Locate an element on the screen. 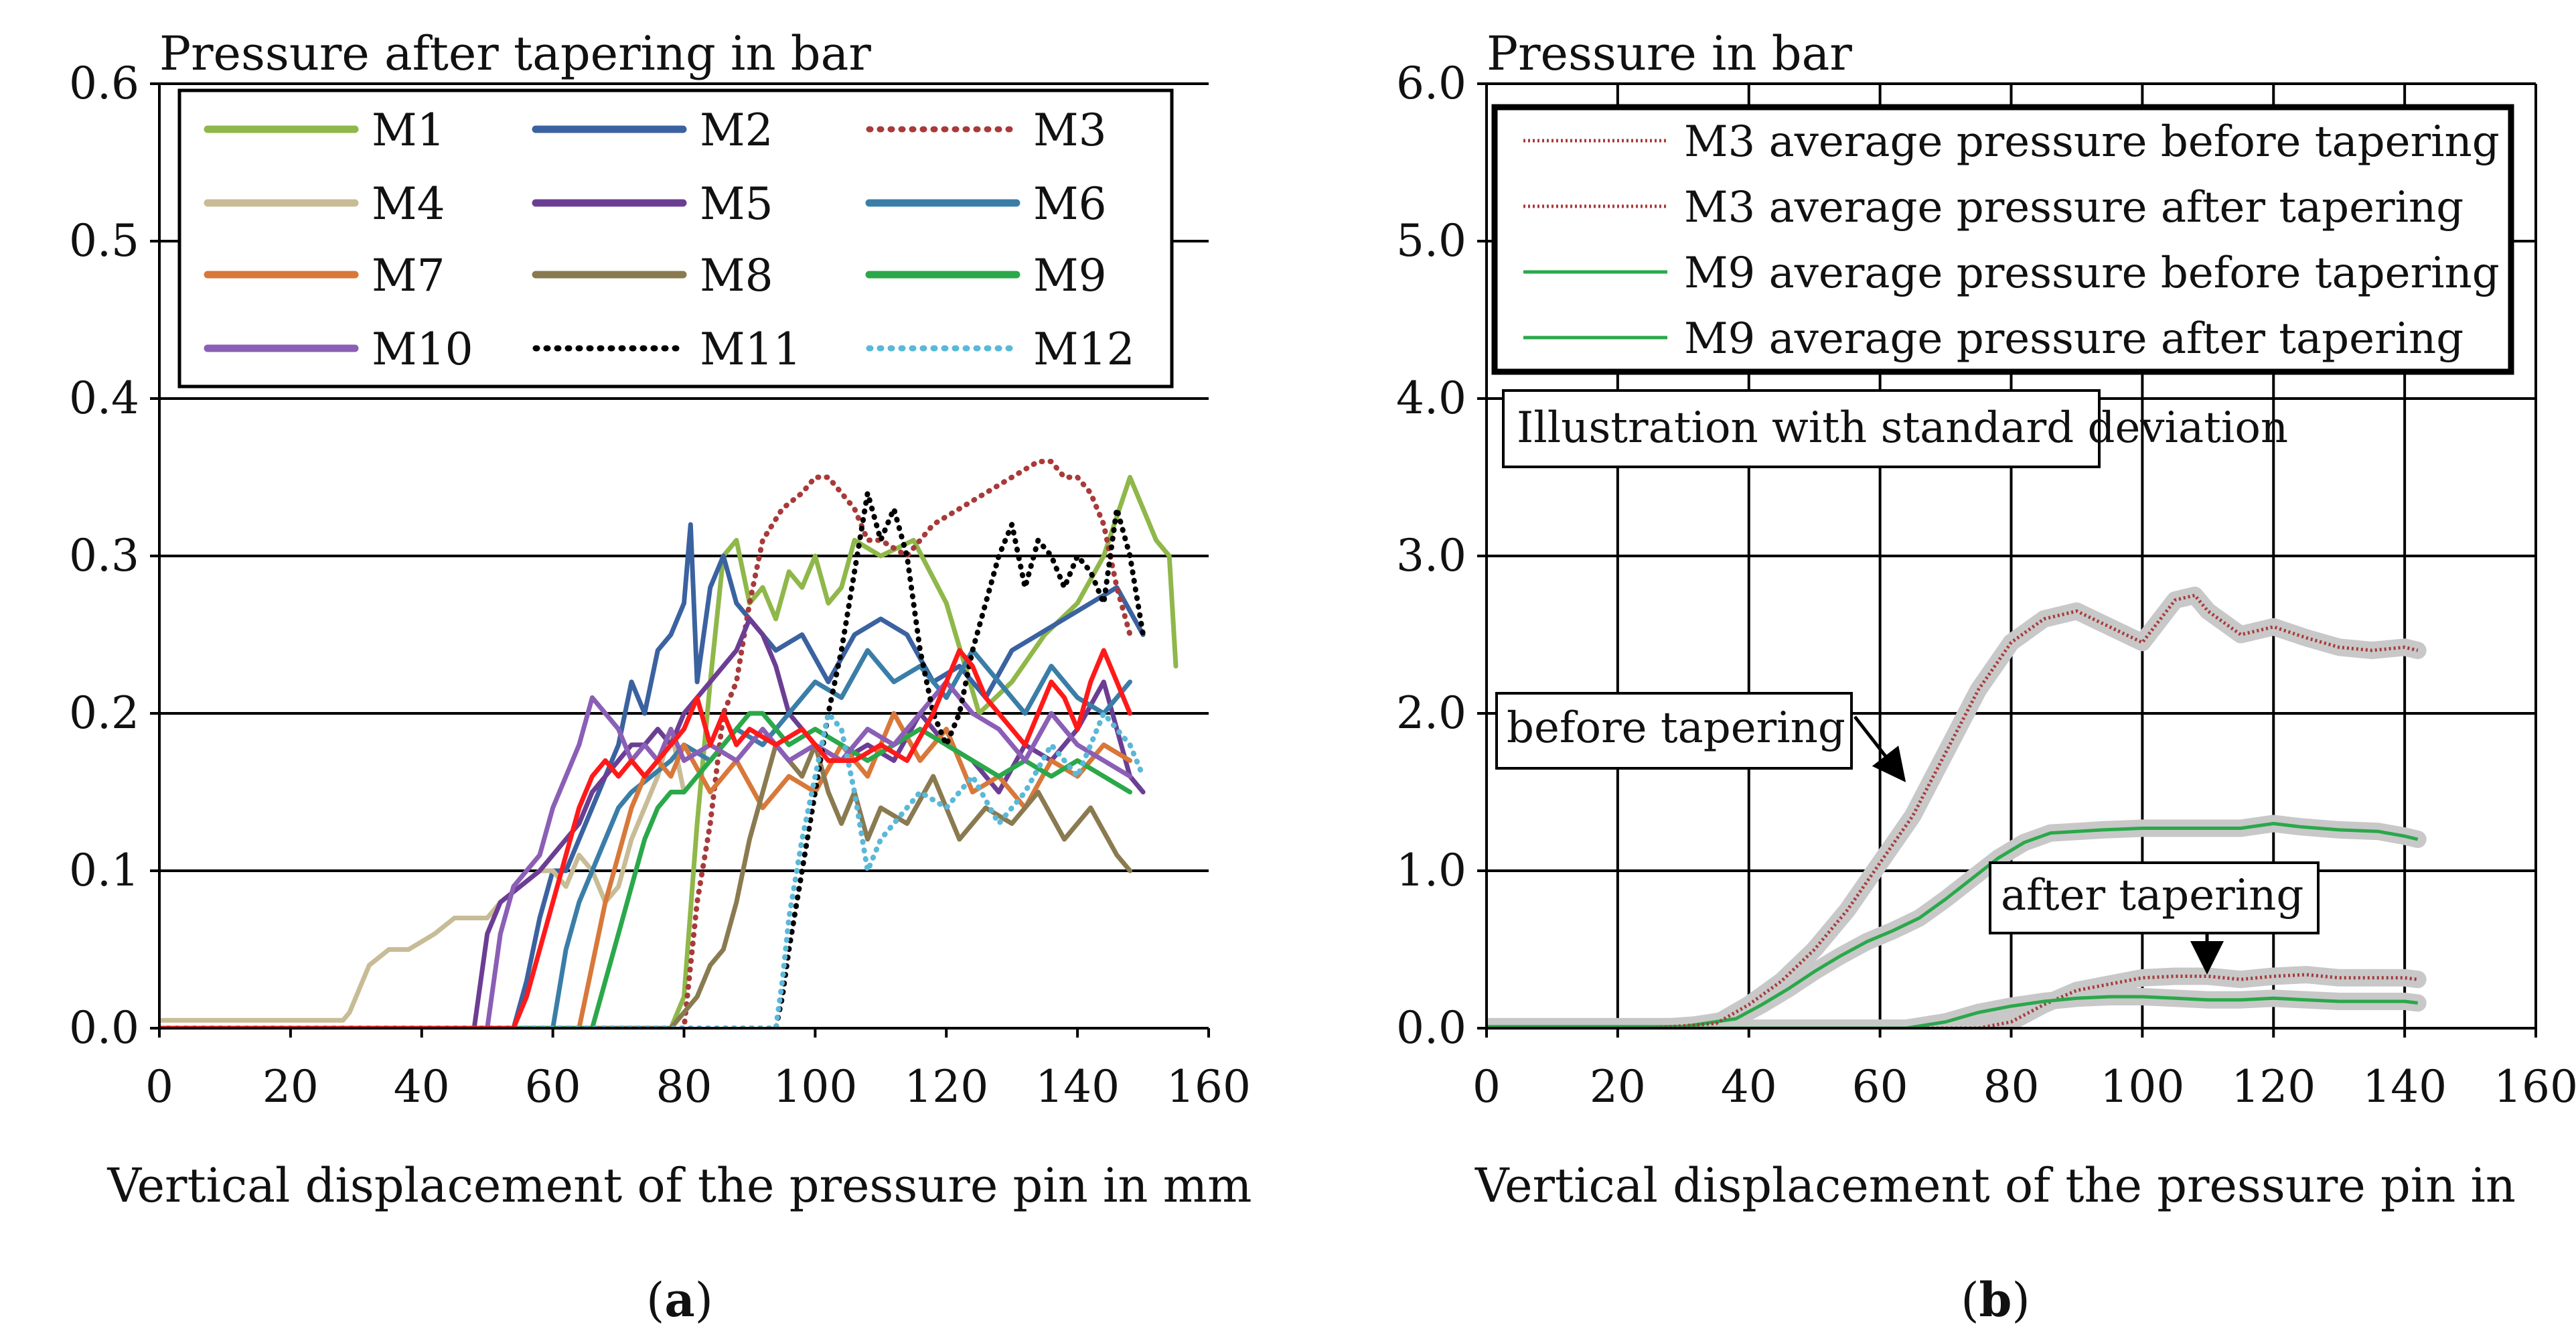 The image size is (2576, 1343). caption-letter-b: b is located at coordinates (1996, 1300).